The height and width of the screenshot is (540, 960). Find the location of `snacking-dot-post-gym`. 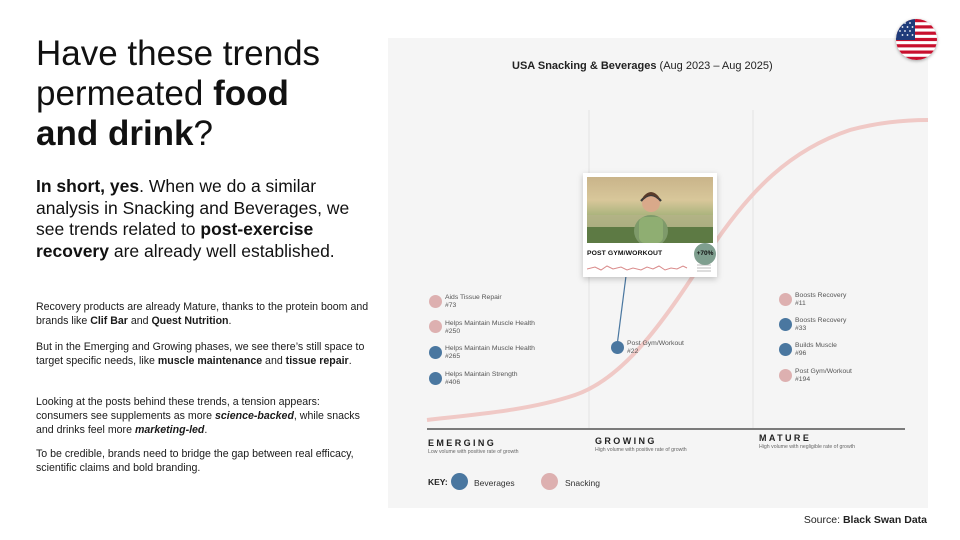

snacking-dot-post-gym is located at coordinates (785, 375).